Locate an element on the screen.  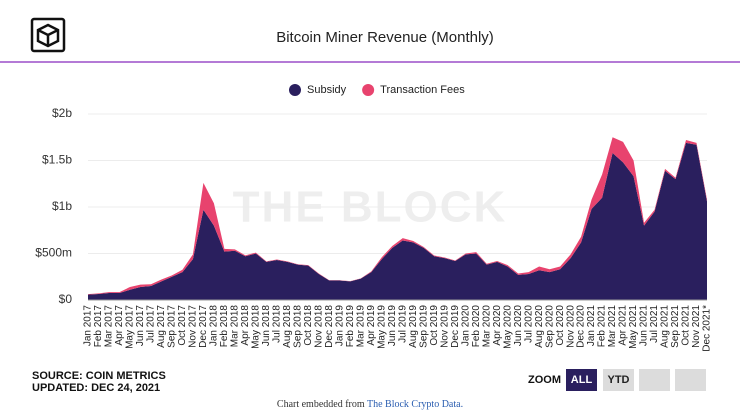
x-tick-label: Jul 2021 is located at coordinates (654, 324).